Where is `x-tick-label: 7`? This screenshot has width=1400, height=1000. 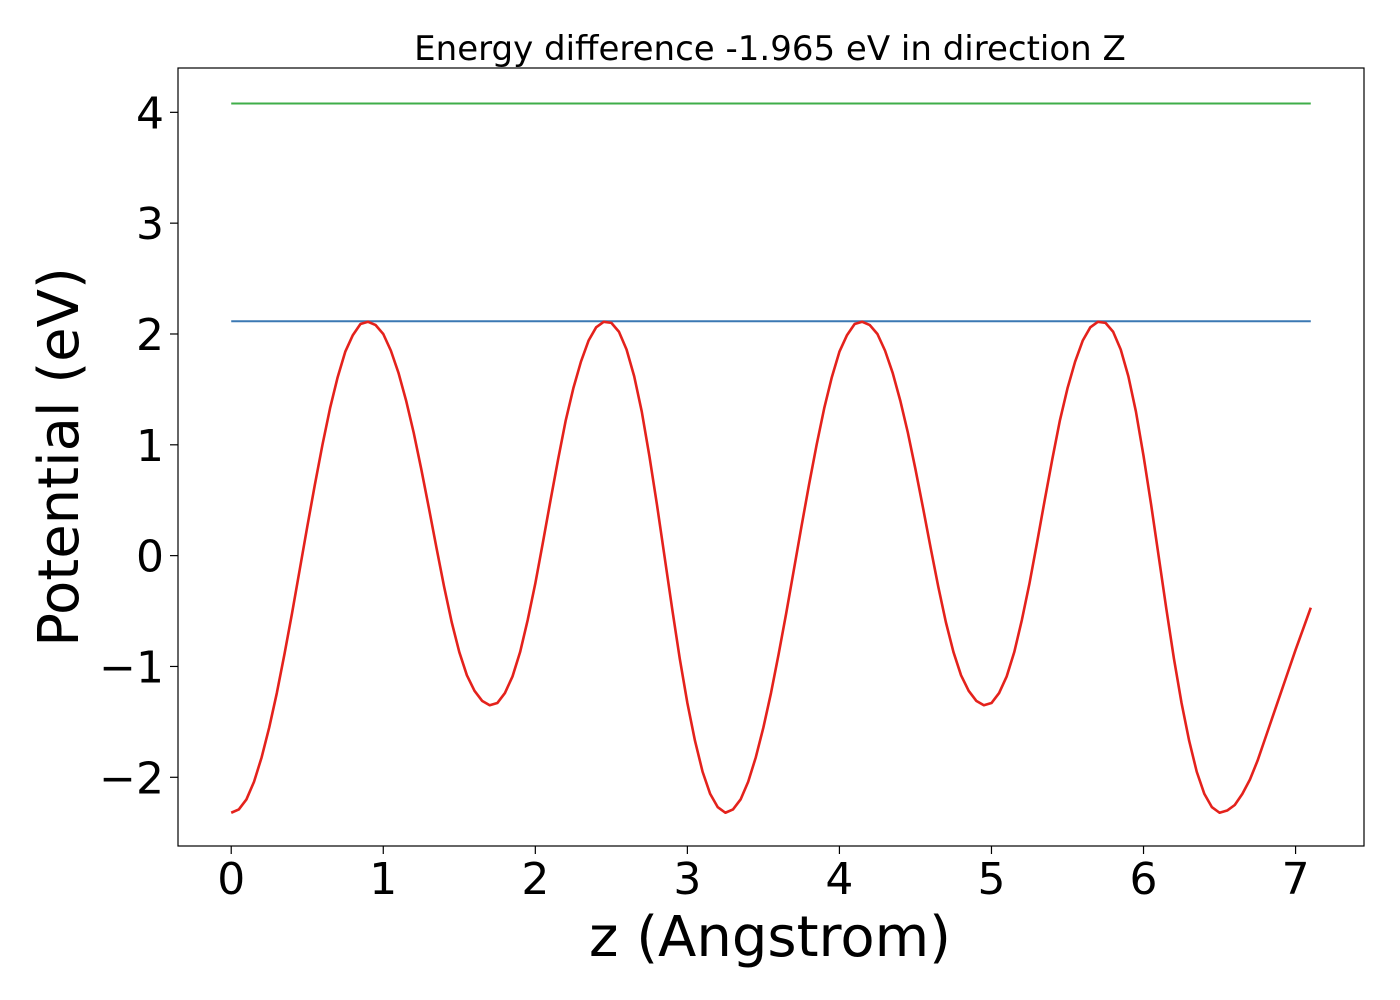
x-tick-label: 7 is located at coordinates (1296, 879).